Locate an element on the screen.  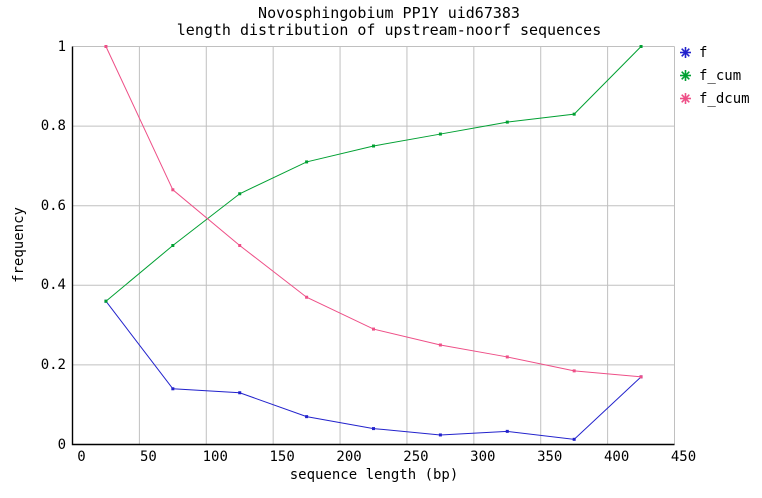
x-tick-label: 300 is located at coordinates (483, 457).